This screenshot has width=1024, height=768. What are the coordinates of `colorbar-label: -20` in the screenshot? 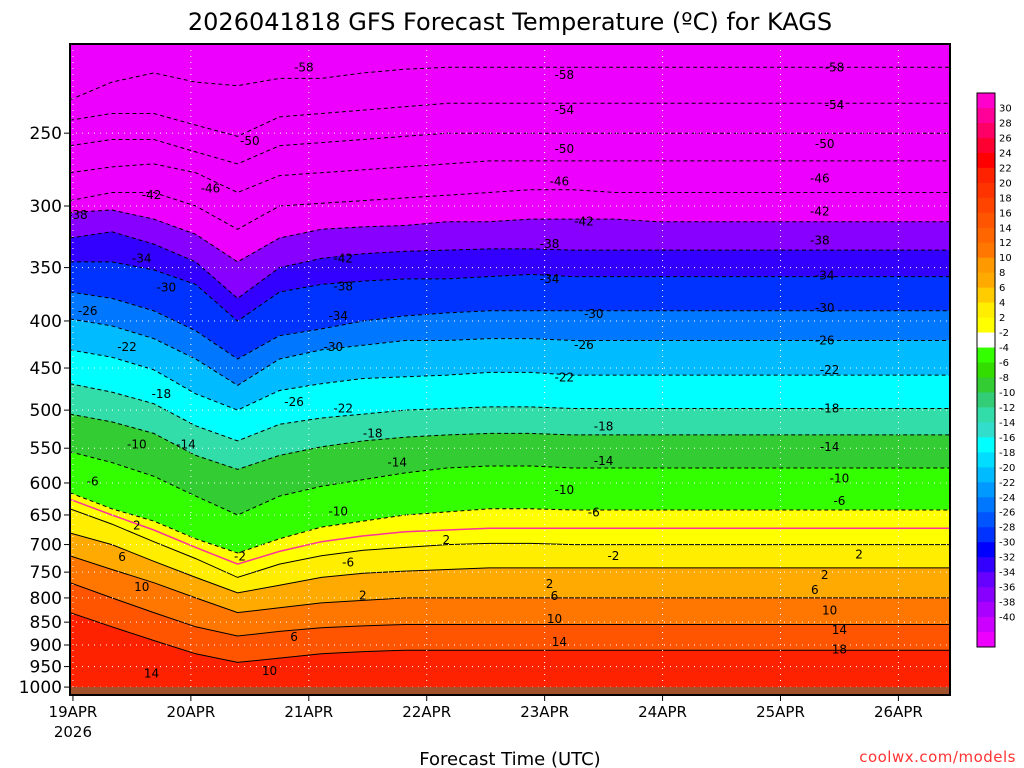 It's located at (1007, 468).